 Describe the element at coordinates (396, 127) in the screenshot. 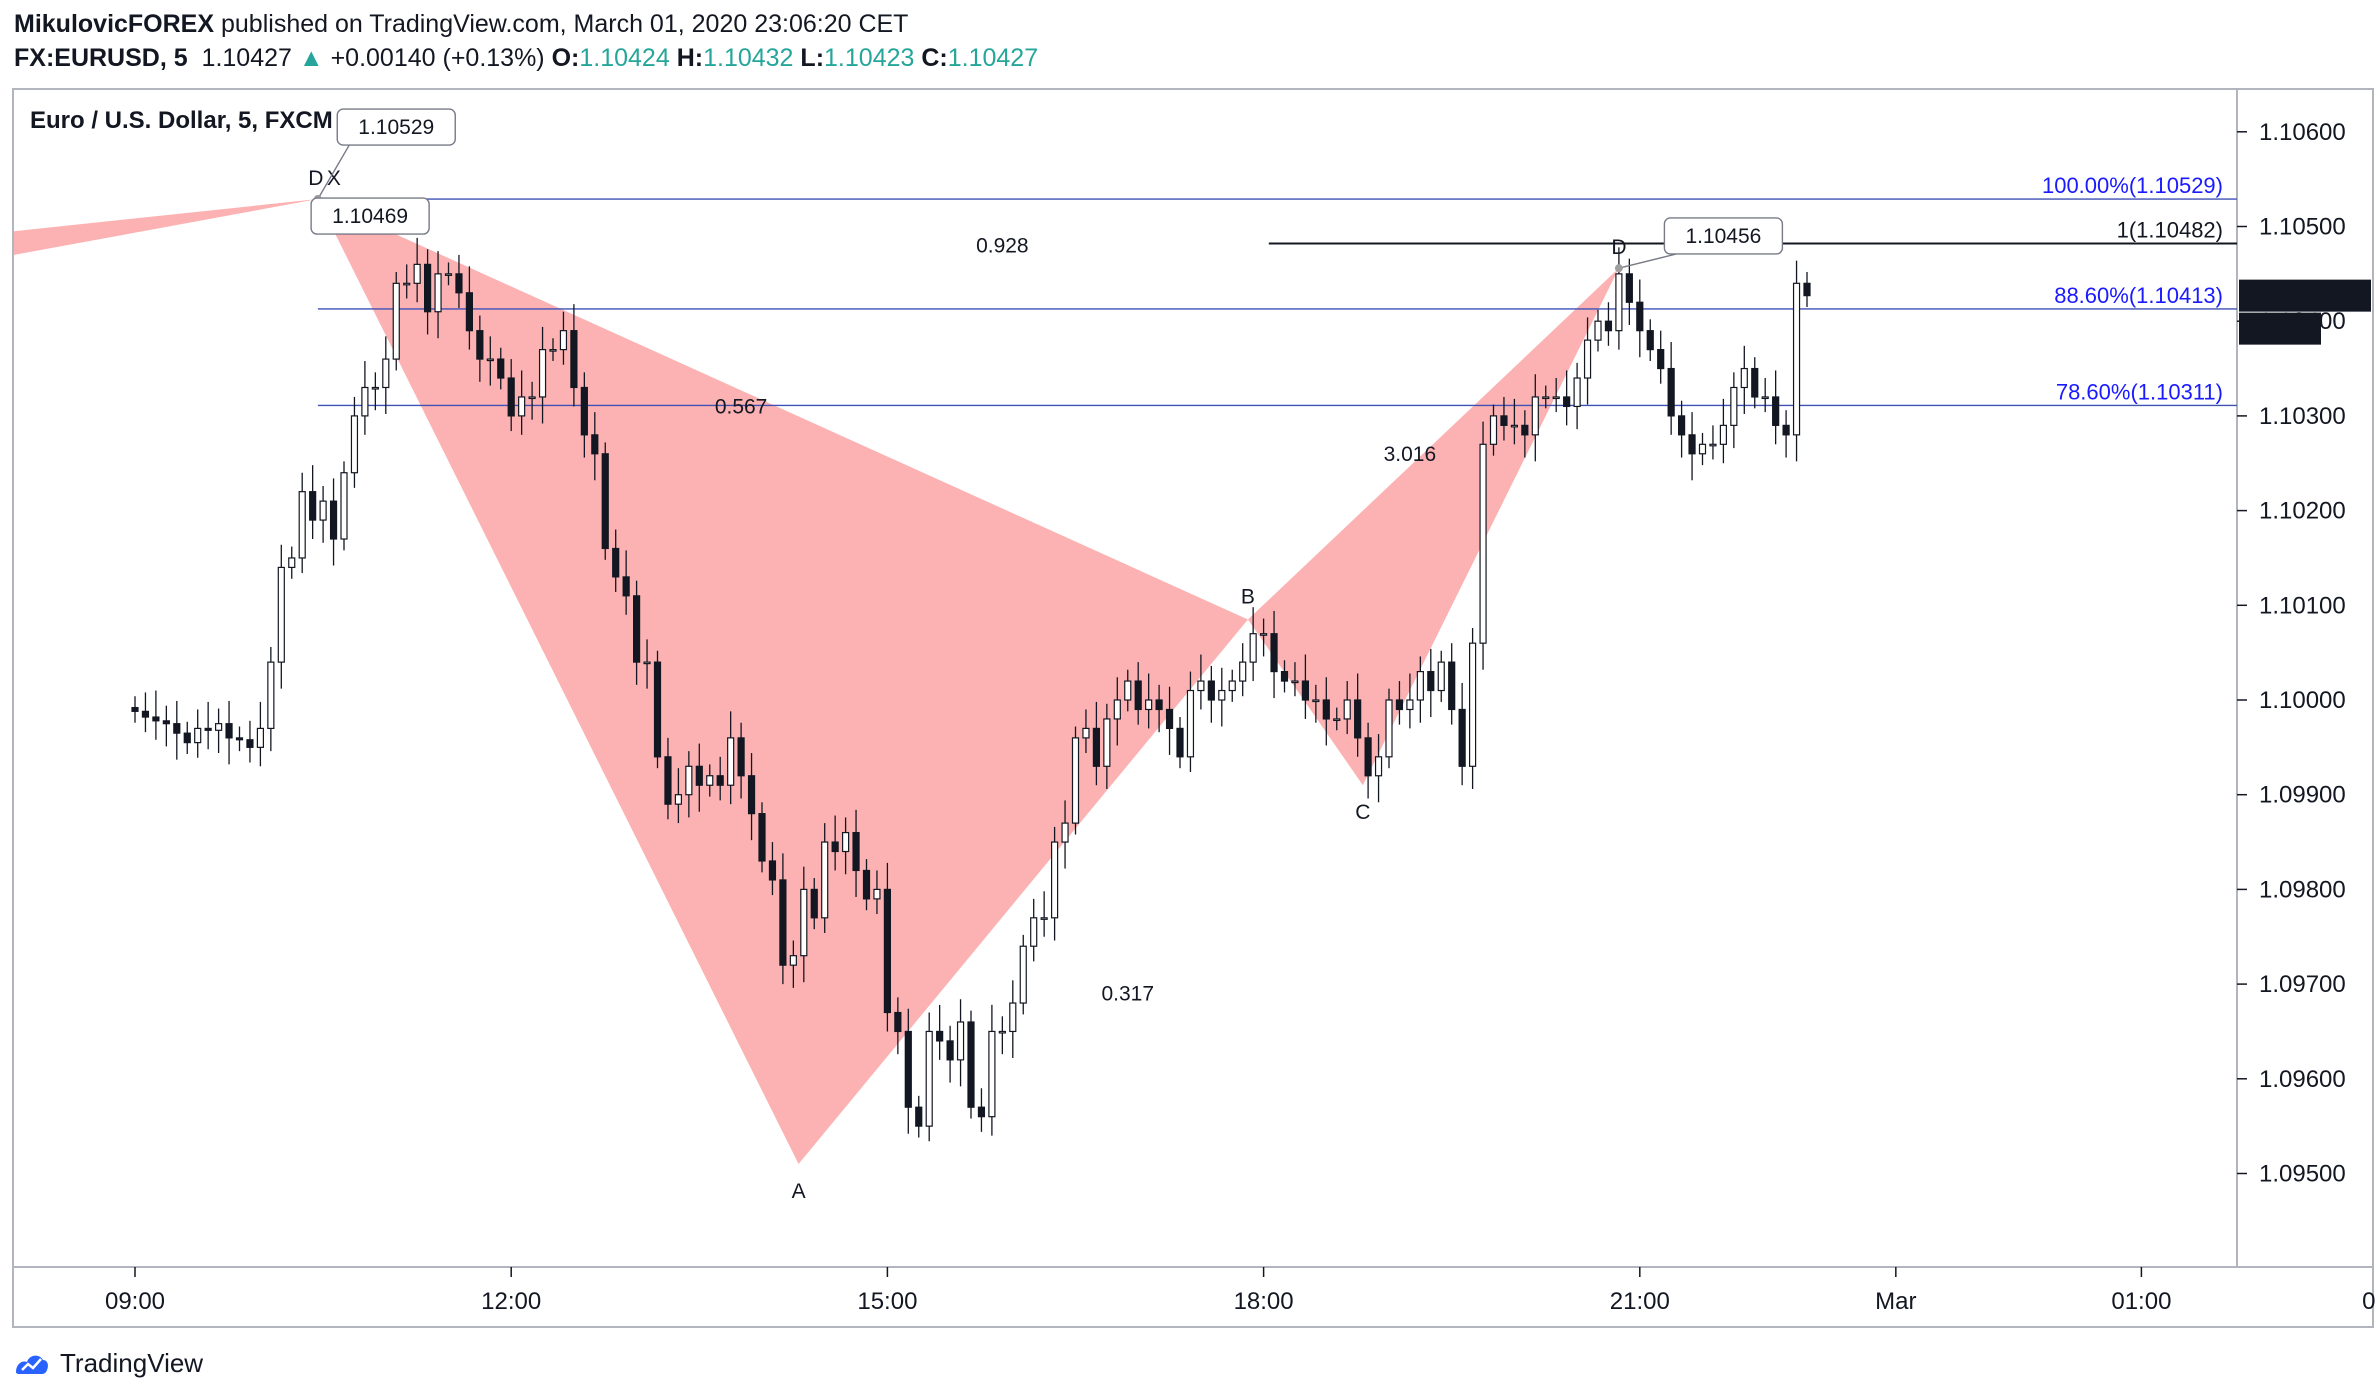

I see `price-callout-box` at that location.